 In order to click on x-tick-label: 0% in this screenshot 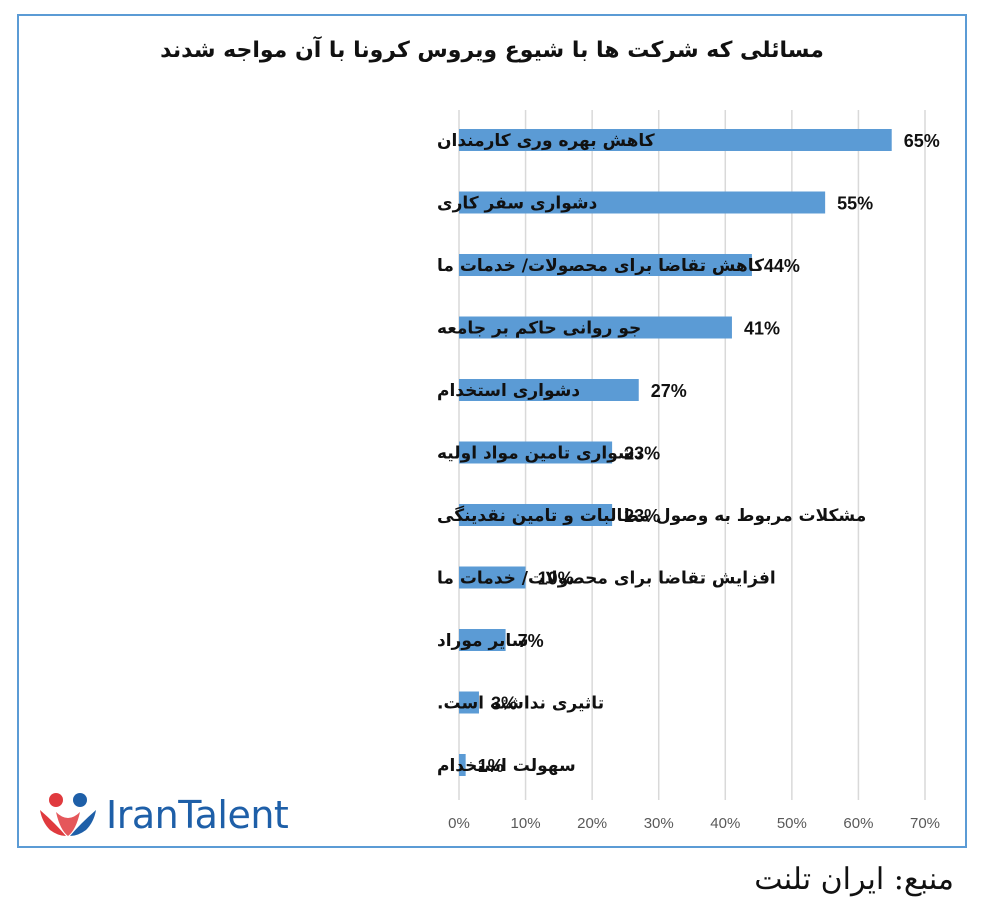, I will do `click(459, 823)`.